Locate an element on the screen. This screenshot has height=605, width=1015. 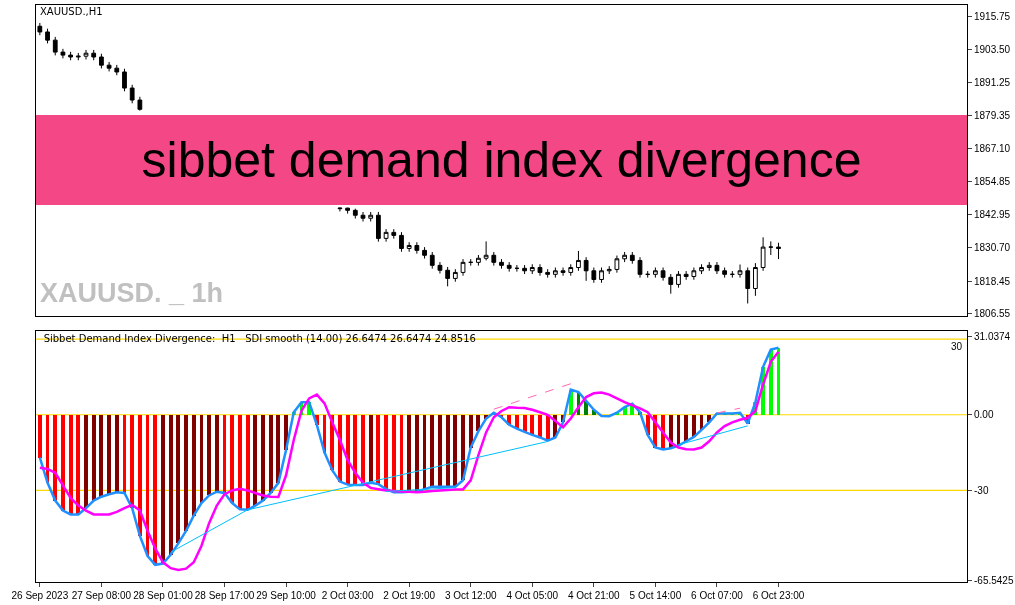
y-tick-label: 1891.25 is located at coordinates (992, 83).